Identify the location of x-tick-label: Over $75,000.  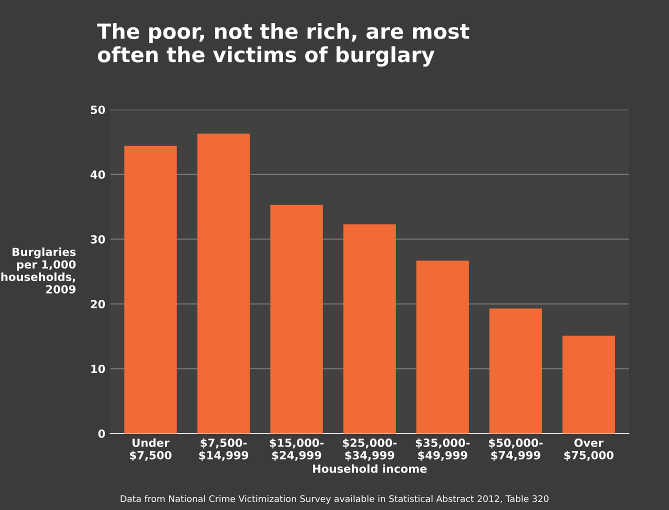
(589, 449).